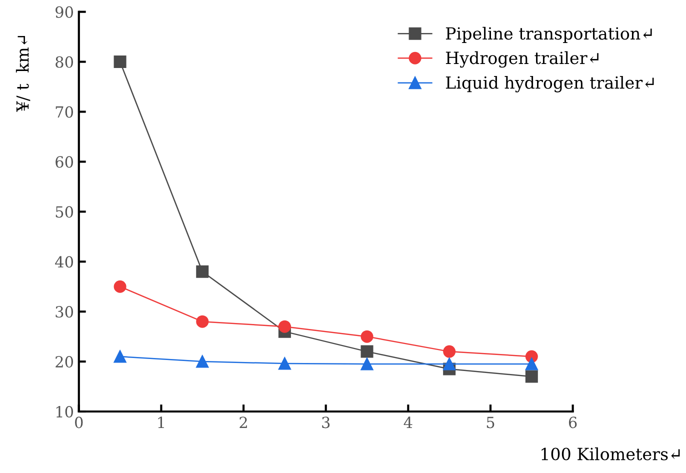 This screenshot has width=686, height=473. I want to click on x-tick-label: 5, so click(490, 422).